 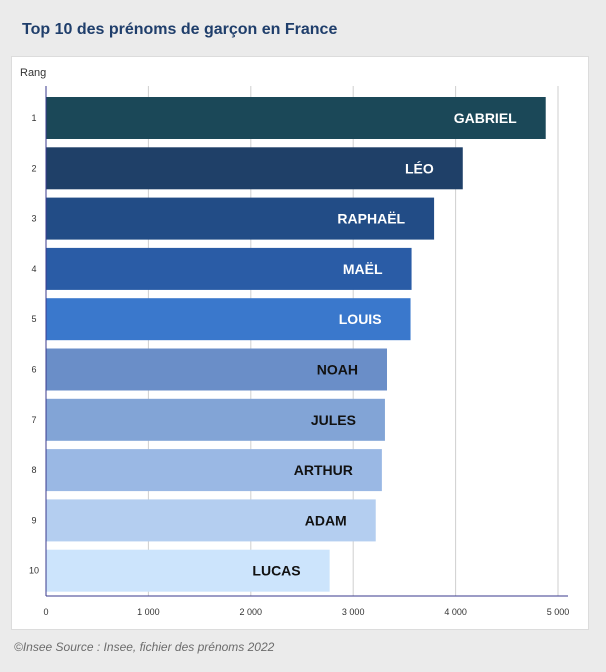 What do you see at coordinates (363, 269) in the screenshot?
I see `bar-label: MAËL` at bounding box center [363, 269].